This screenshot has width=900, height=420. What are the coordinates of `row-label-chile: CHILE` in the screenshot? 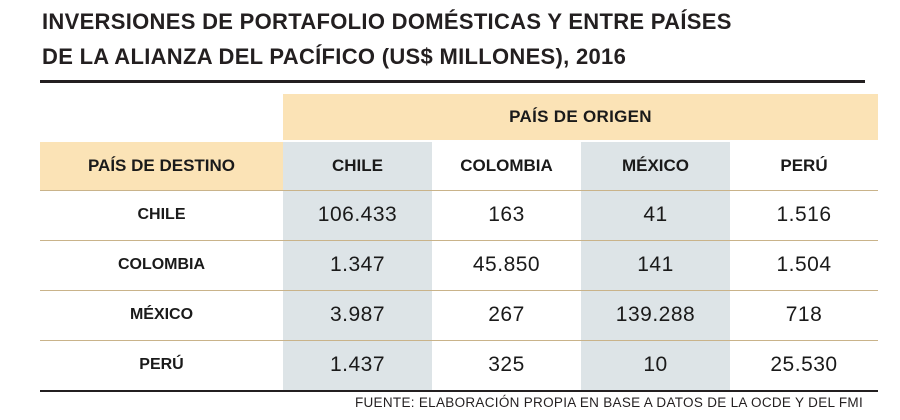 It's located at (161, 214).